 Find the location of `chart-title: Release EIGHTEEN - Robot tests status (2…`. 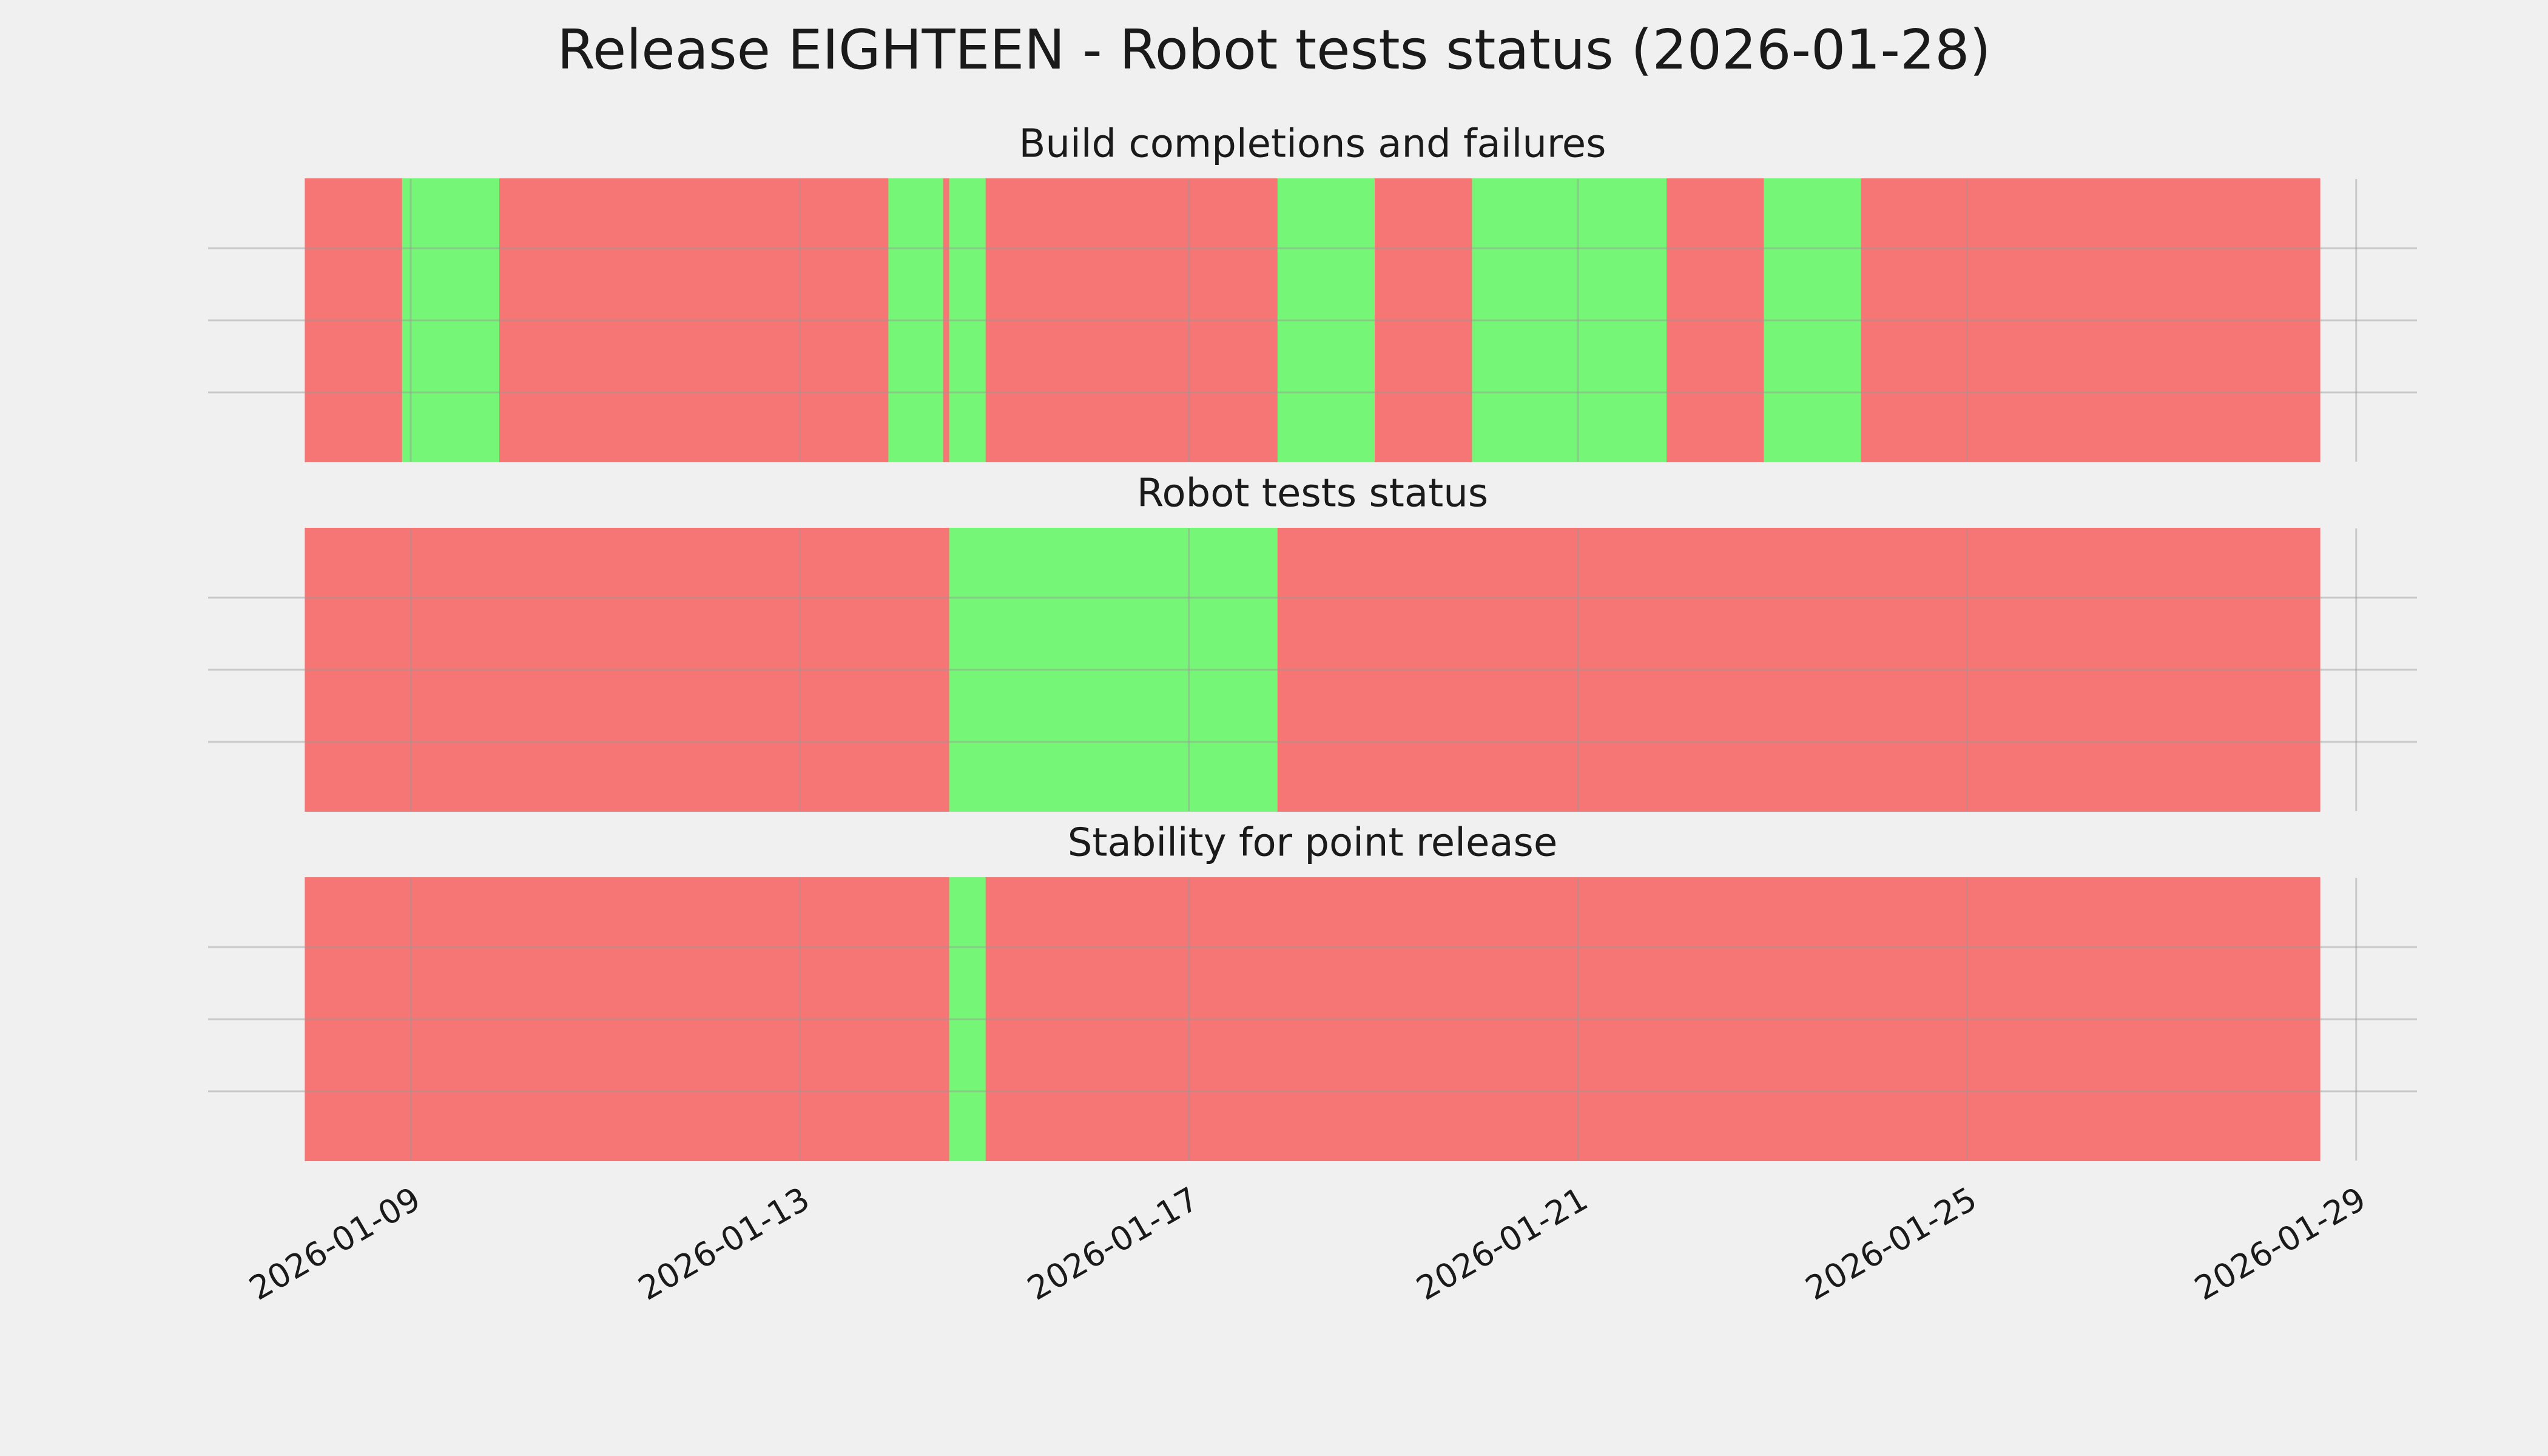

chart-title: Release EIGHTEEN - Robot tests status (2… is located at coordinates (1273, 50).